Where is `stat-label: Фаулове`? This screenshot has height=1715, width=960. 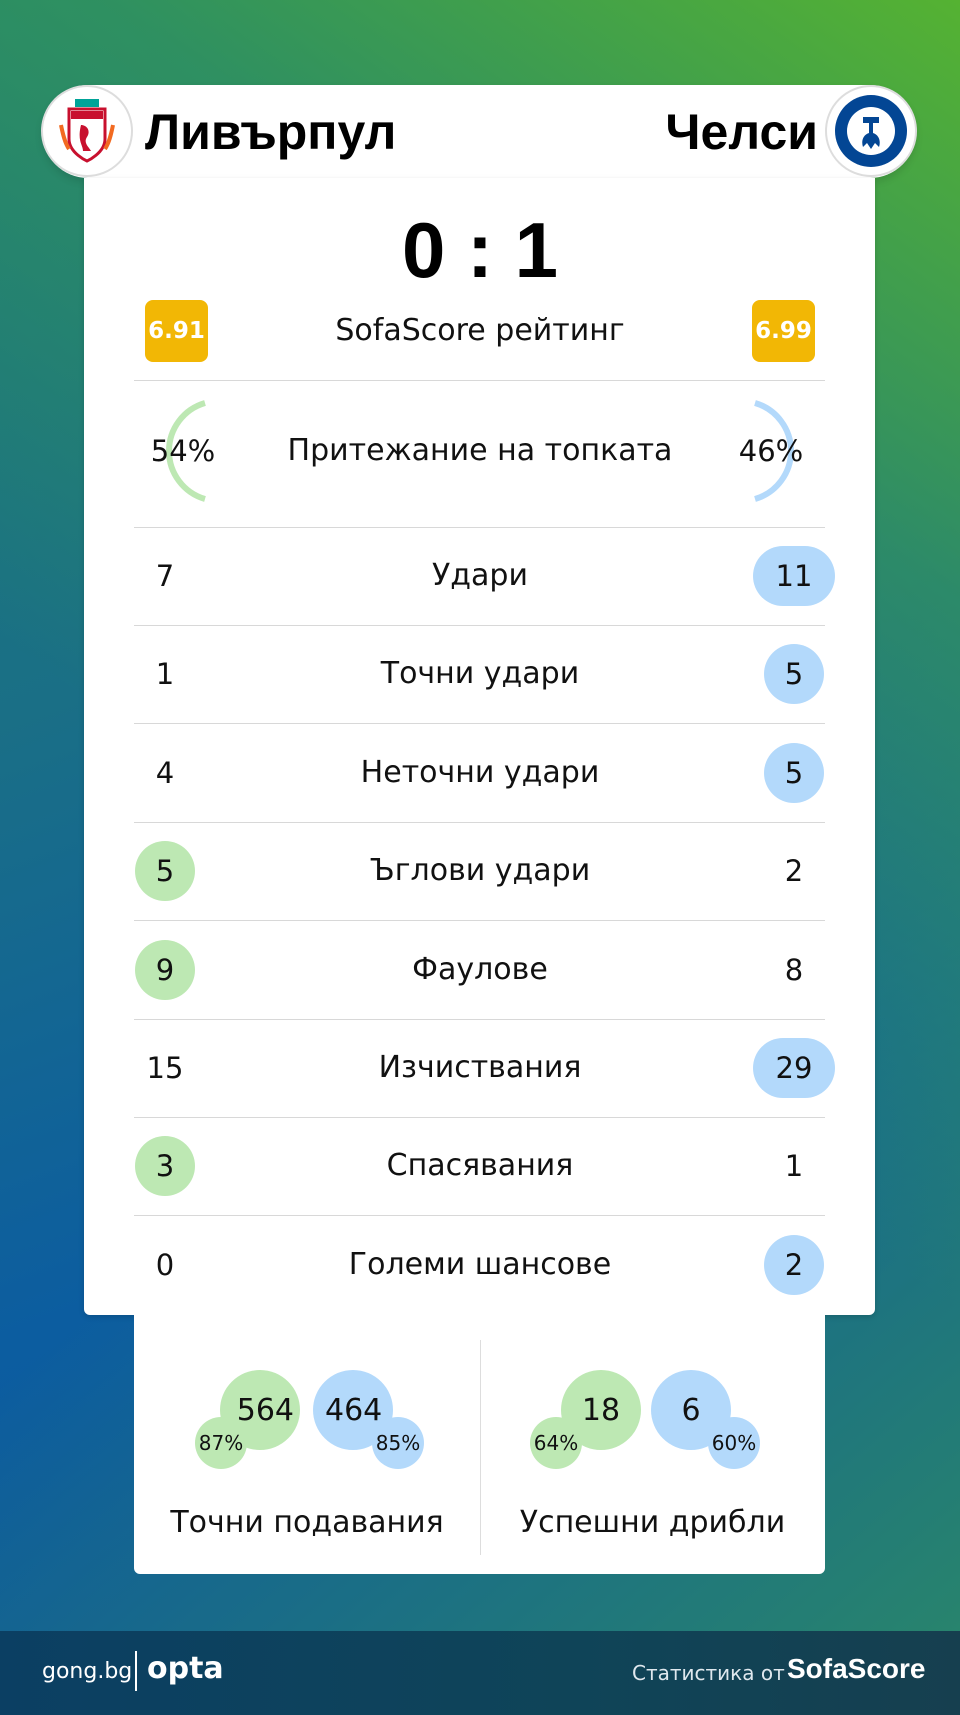
stat-label: Фаулове is located at coordinates (480, 969).